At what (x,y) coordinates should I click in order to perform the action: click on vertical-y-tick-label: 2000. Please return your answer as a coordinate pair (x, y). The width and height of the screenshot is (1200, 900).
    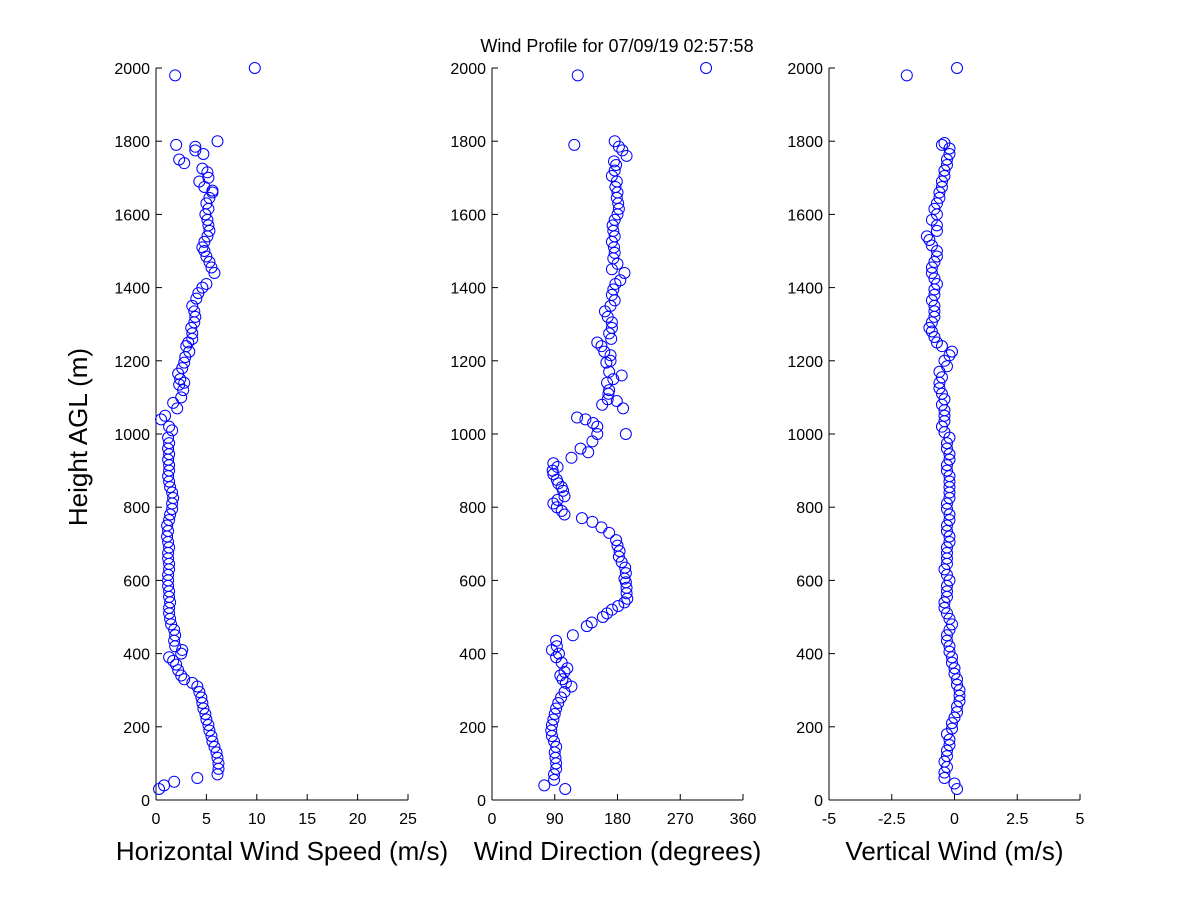
    Looking at the image, I should click on (805, 69).